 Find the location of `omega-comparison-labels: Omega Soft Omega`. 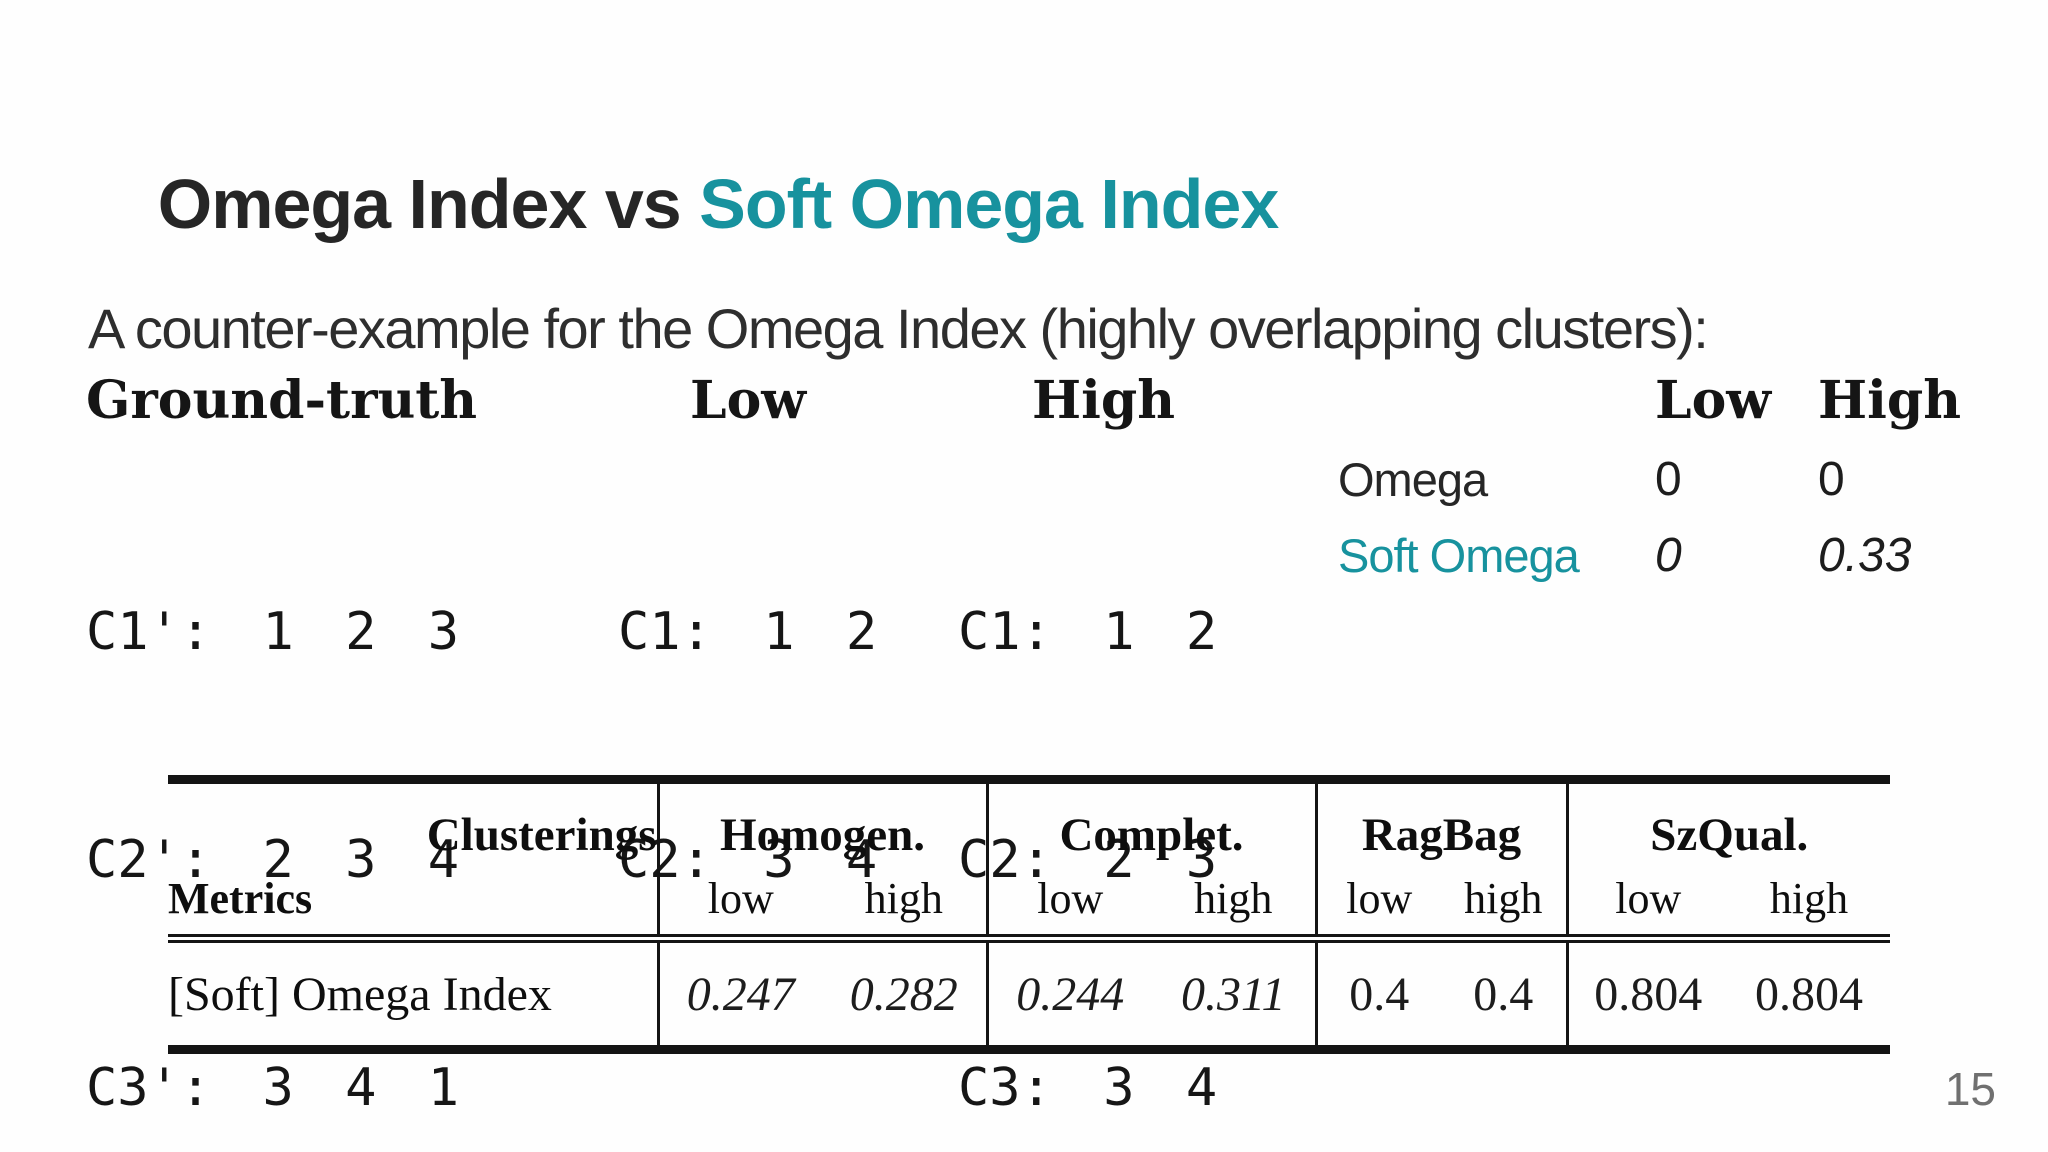

omega-comparison-labels: Omega Soft Omega is located at coordinates (1459, 518).